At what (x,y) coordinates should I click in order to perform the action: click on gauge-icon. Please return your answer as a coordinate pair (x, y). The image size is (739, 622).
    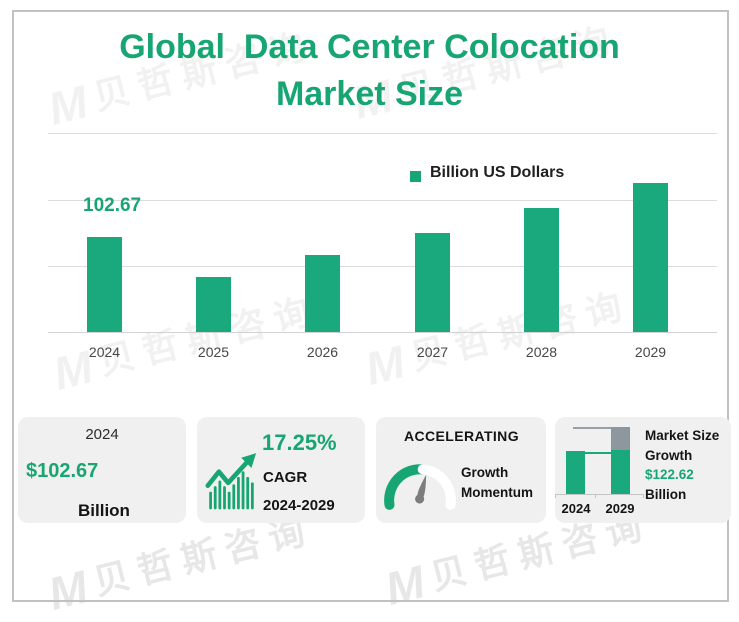
    Looking at the image, I should click on (420, 487).